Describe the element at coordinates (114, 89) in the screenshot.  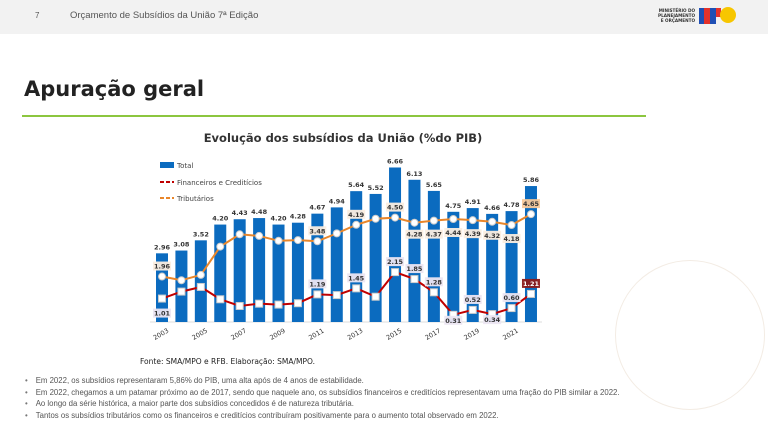
I see `page-heading: Apuração geral` at that location.